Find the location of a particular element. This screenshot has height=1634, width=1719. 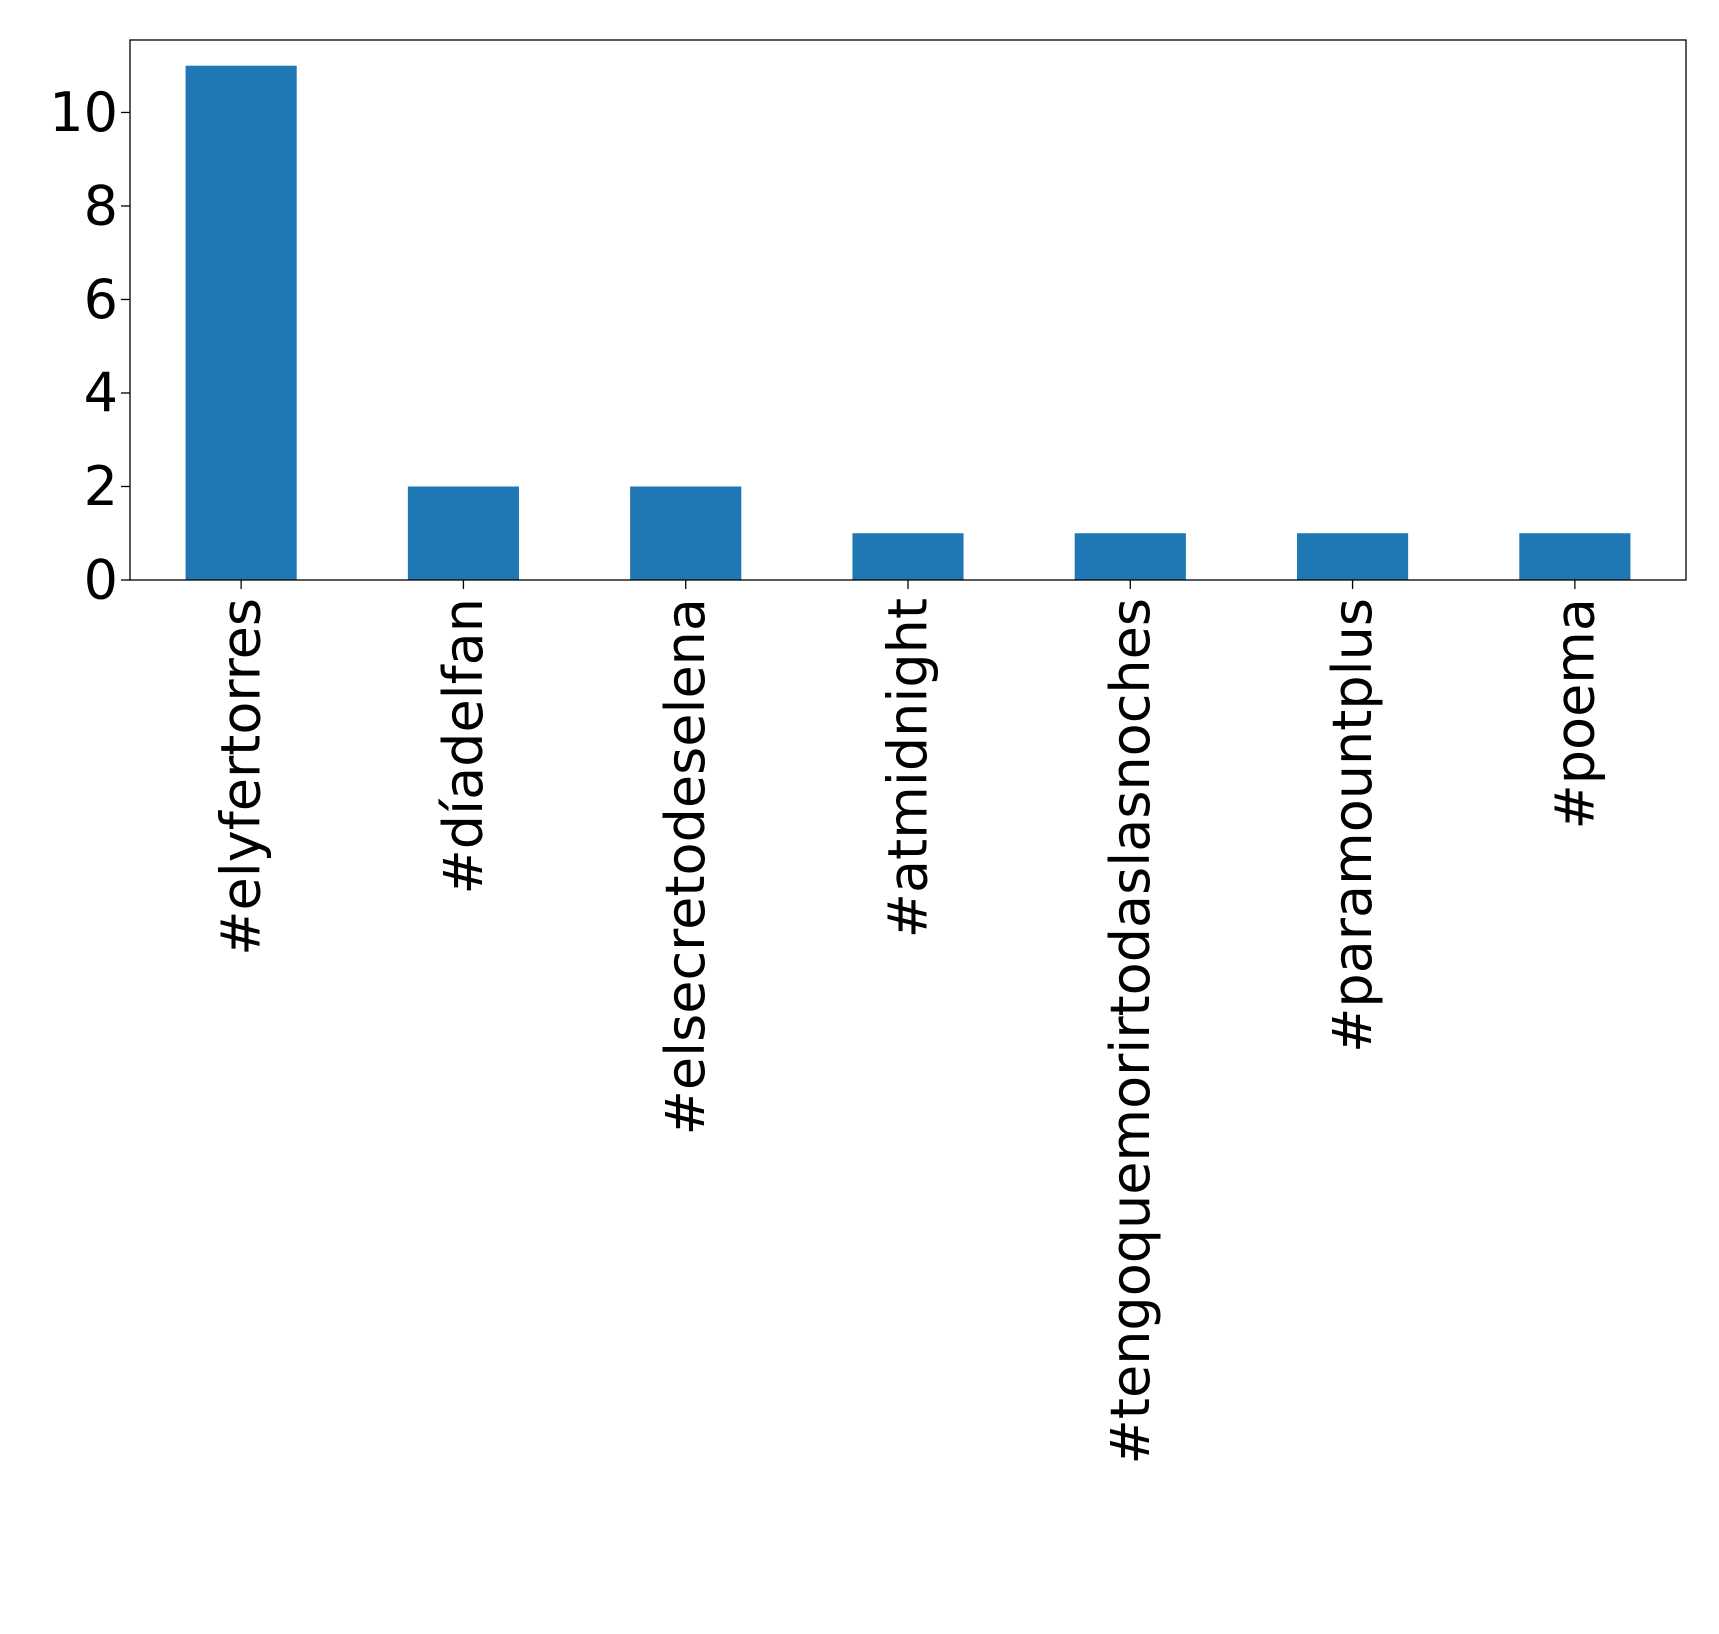

y-tick-label-2: 4 is located at coordinates (101, 392).